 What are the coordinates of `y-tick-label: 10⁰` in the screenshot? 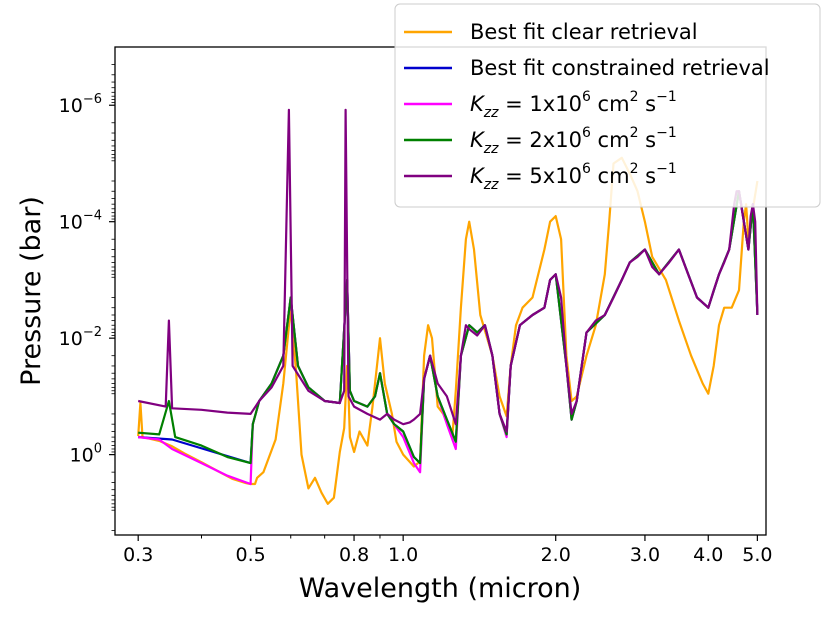 It's located at (86, 454).